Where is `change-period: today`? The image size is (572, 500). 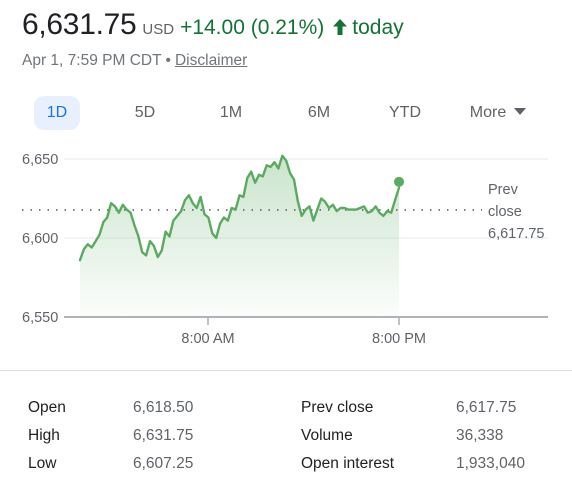
change-period: today is located at coordinates (378, 27).